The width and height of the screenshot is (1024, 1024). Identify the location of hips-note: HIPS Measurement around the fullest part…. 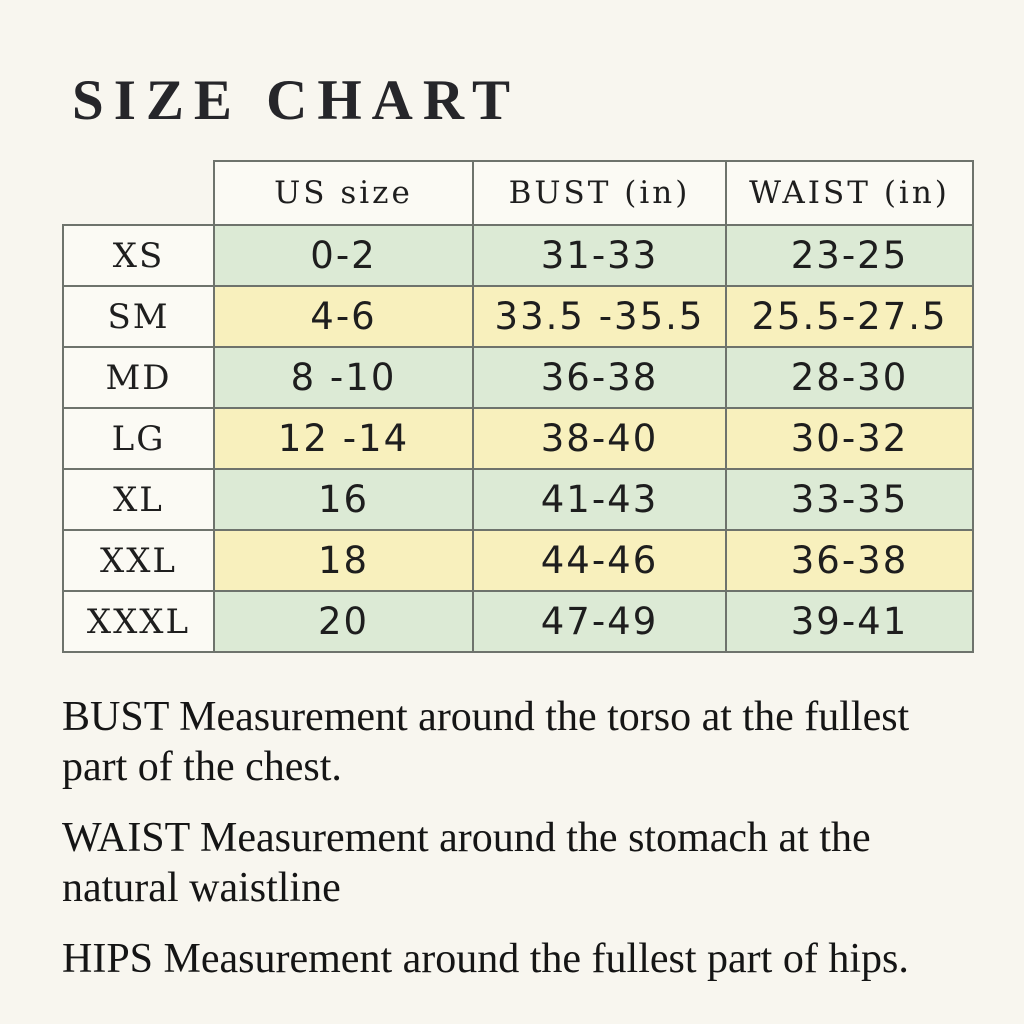
(532, 959).